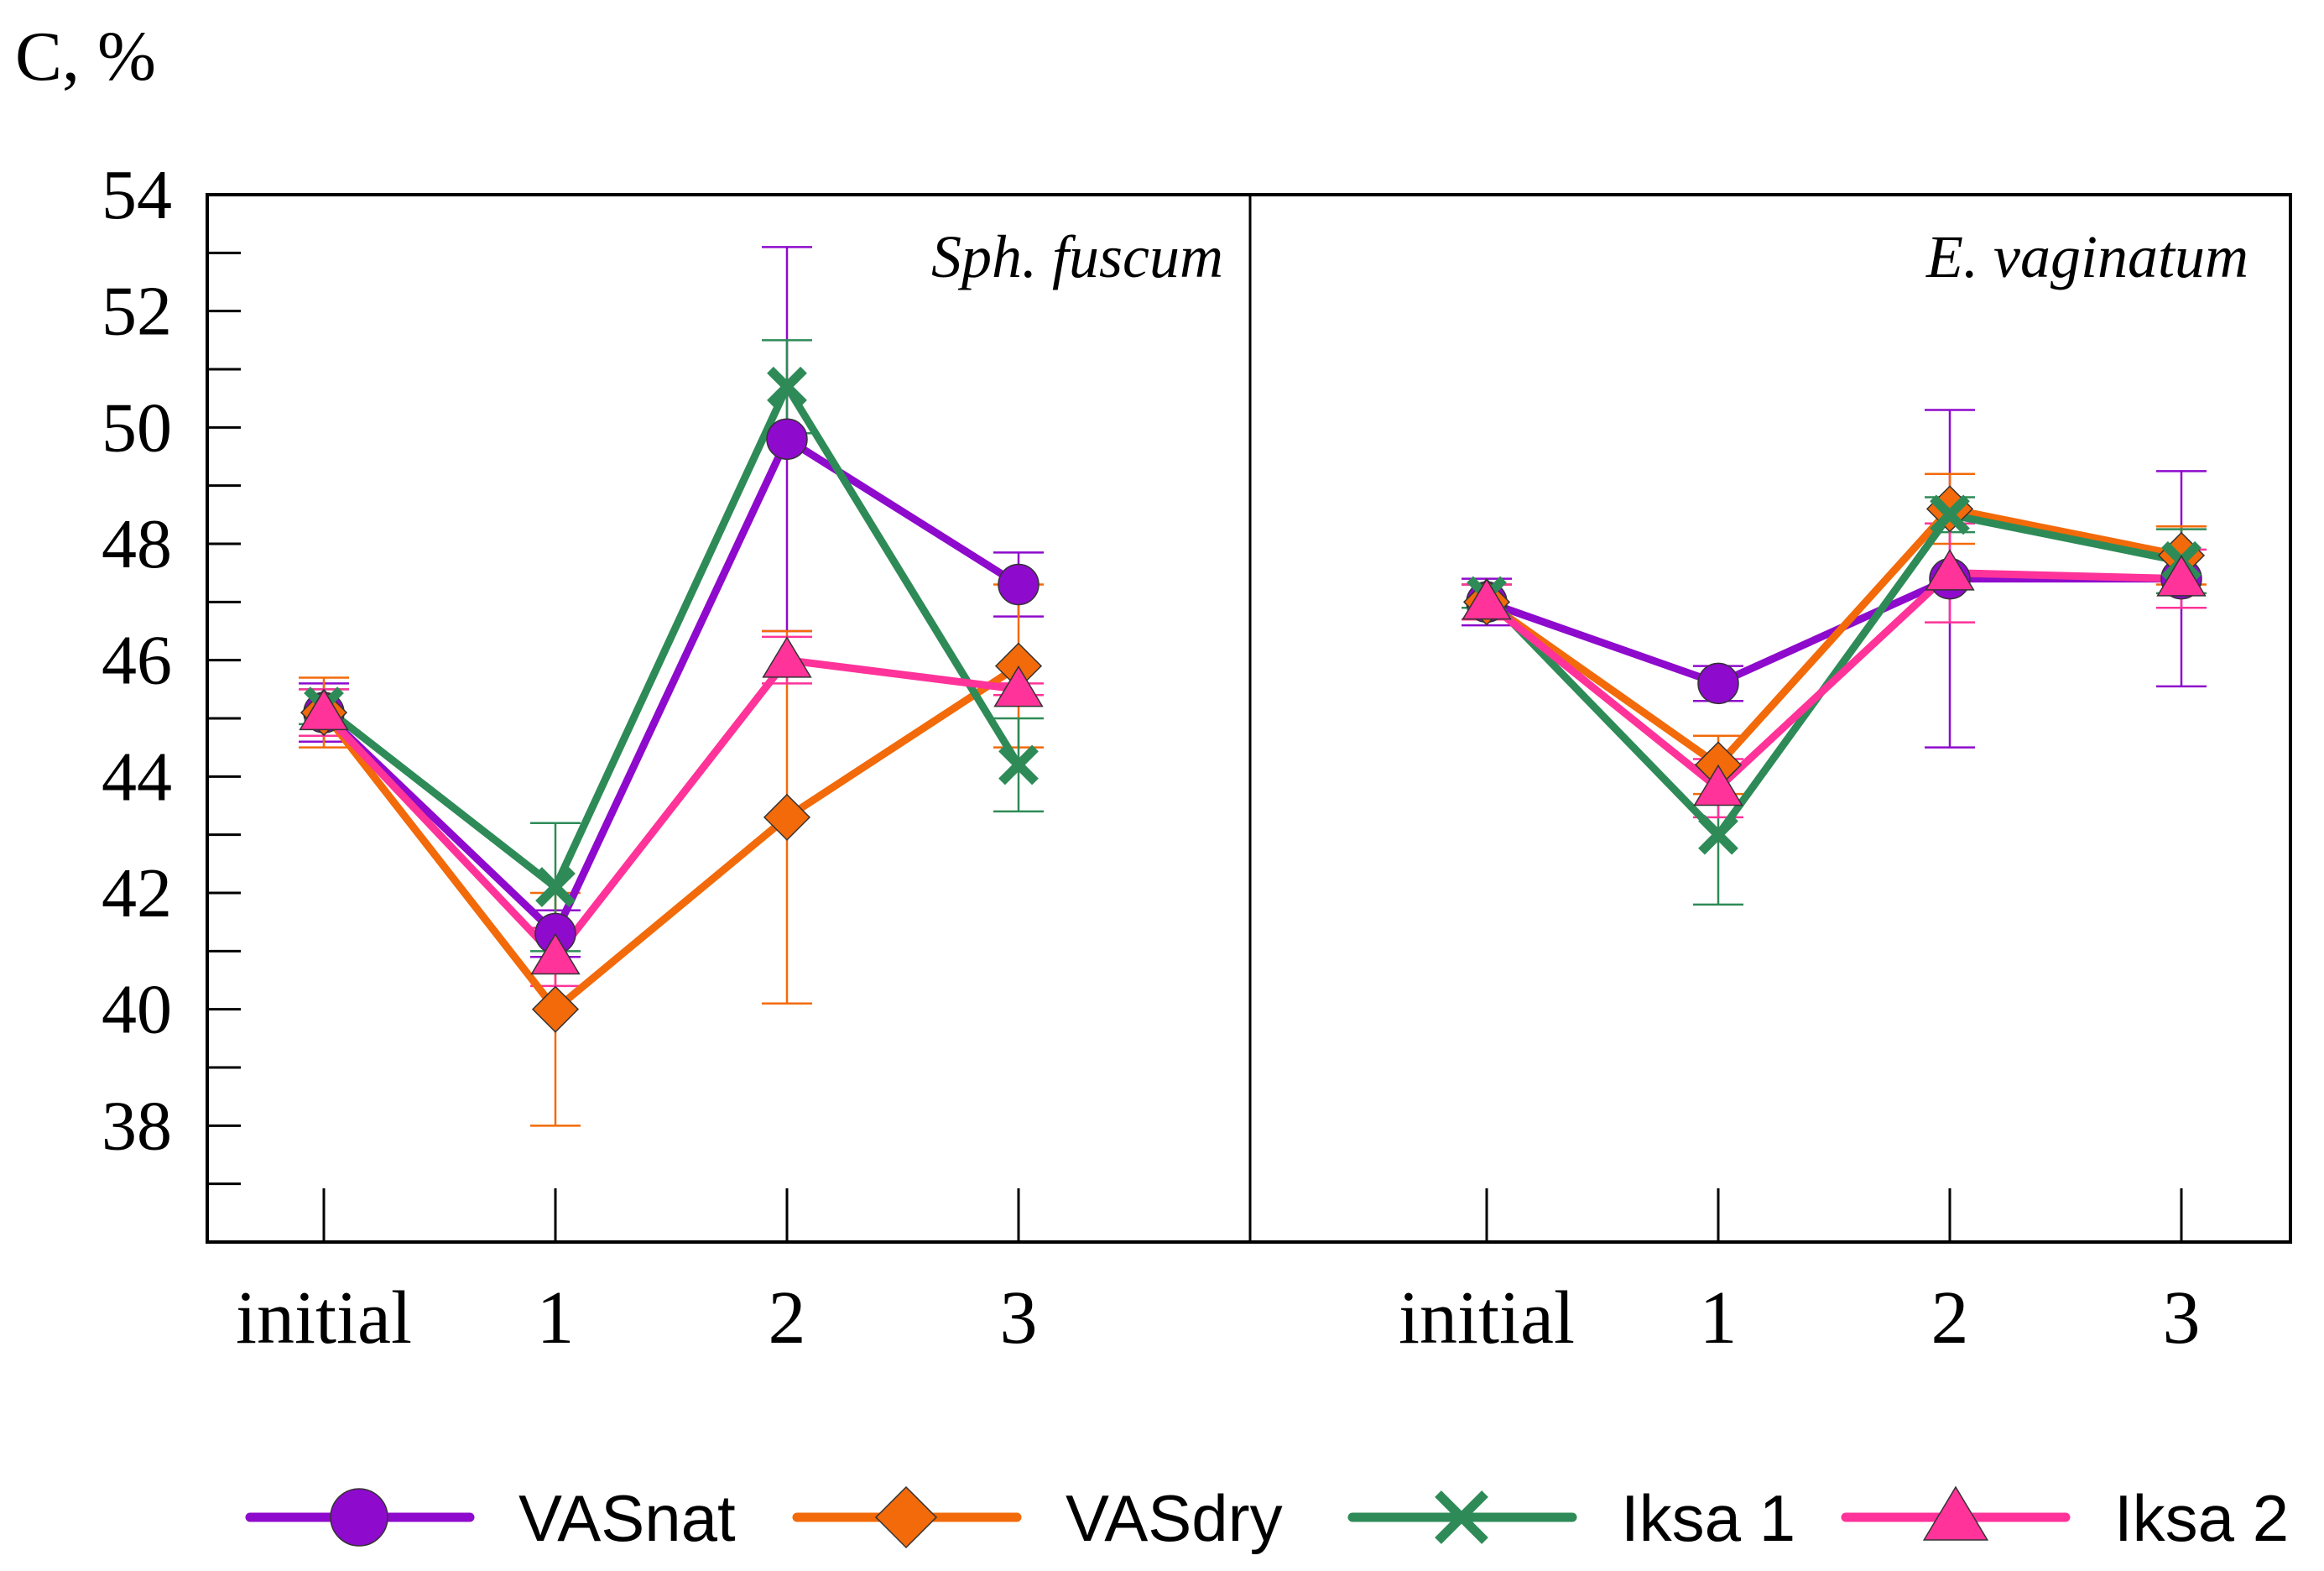  Describe the element at coordinates (137, 544) in the screenshot. I see `y-tick-label: 48` at that location.